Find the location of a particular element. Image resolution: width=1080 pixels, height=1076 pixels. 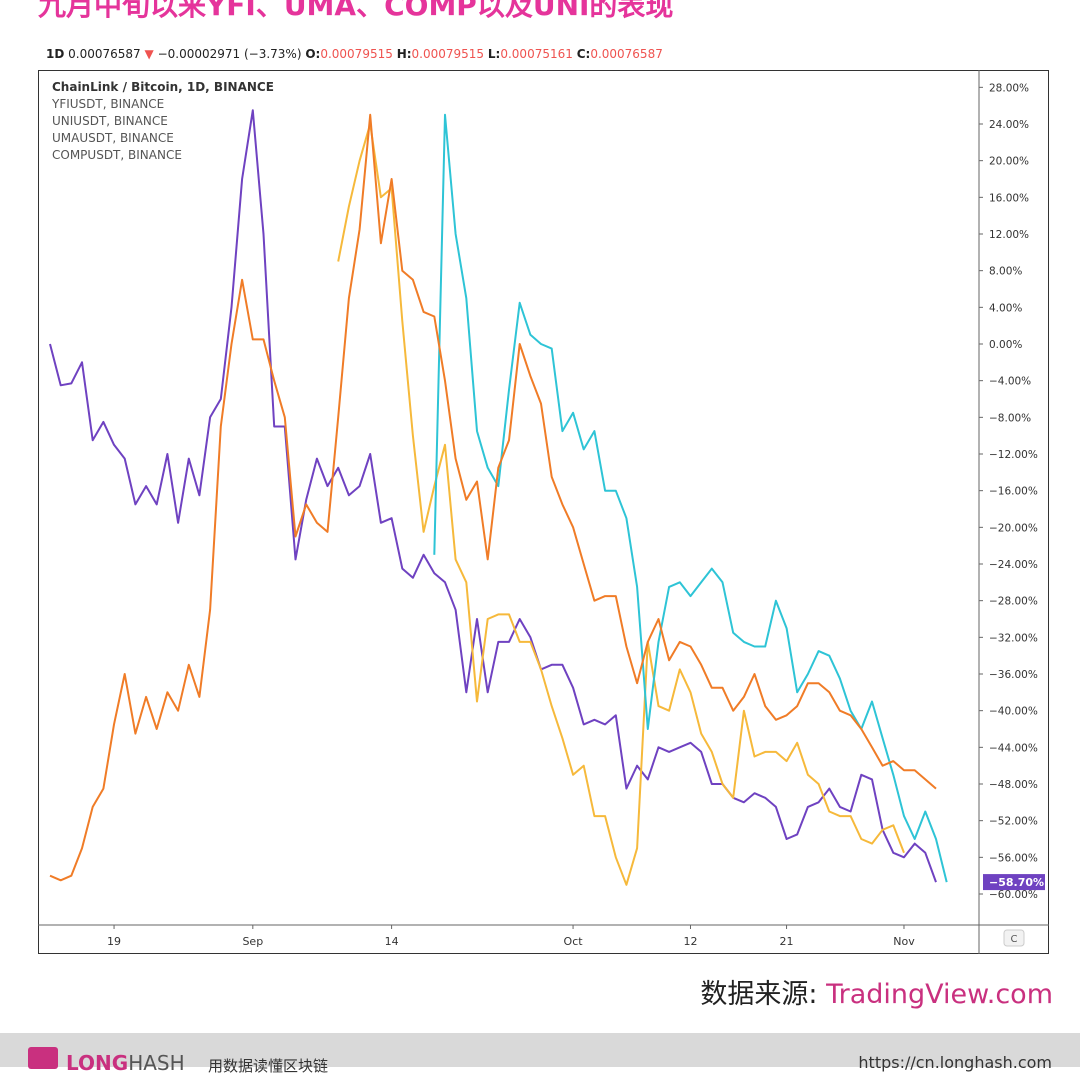

x-tick-label: 12 is located at coordinates (690, 941).